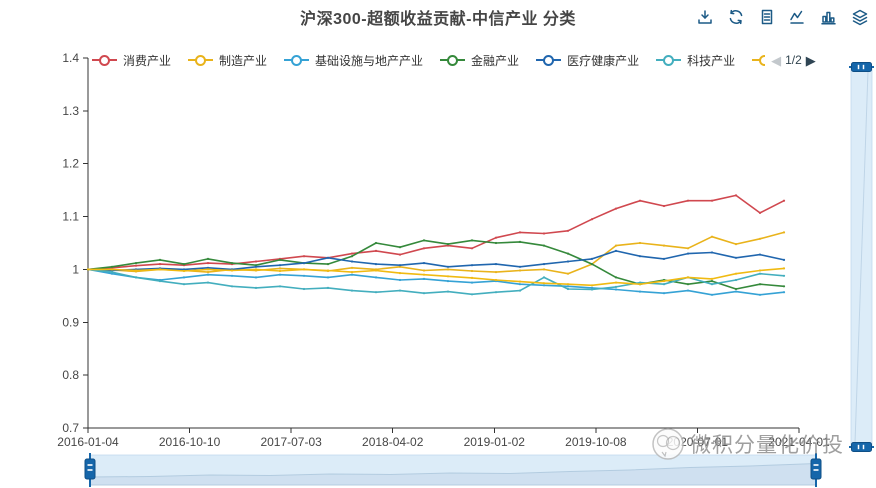 Image resolution: width=876 pixels, height=488 pixels. I want to click on legend-item-4: 金融产业, so click(479, 60).